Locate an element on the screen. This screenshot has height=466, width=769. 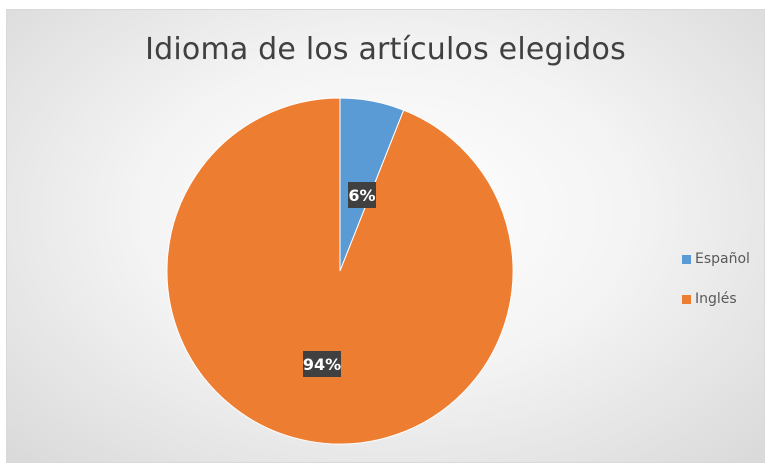
legend-item-ingles: Inglés is located at coordinates (716, 299).